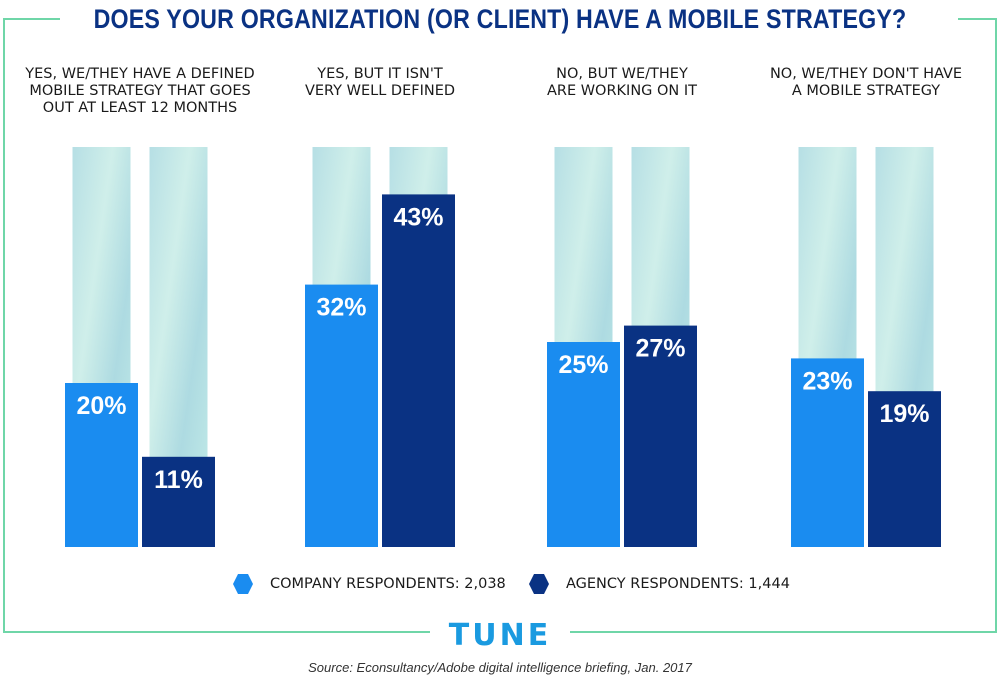  What do you see at coordinates (622, 91) in the screenshot?
I see `category-label-line: ARE WORKING ON IT` at bounding box center [622, 91].